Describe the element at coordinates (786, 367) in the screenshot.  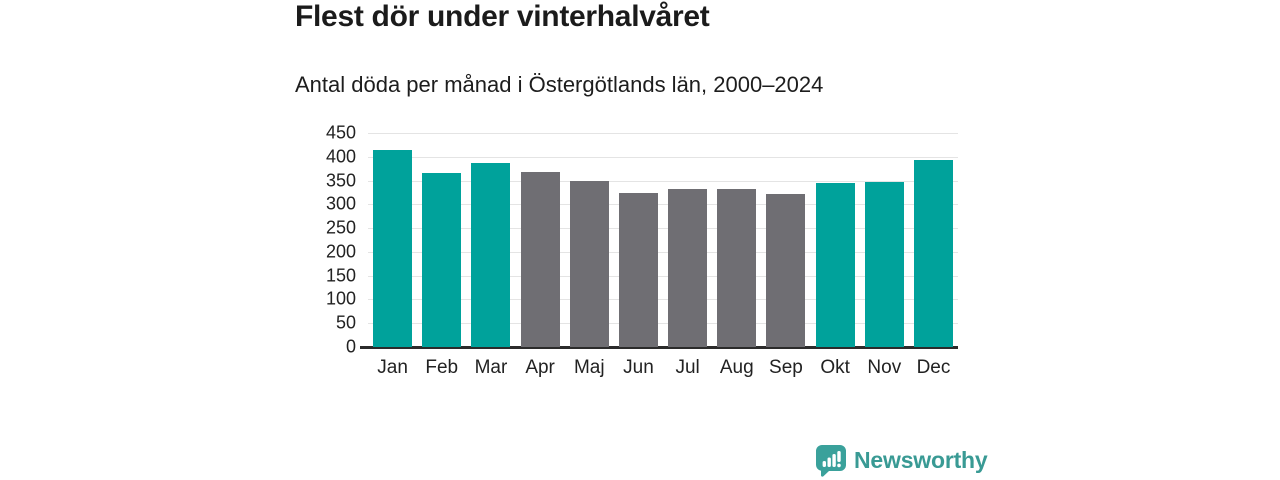
I see `x-axis-label-sep: Sep` at that location.